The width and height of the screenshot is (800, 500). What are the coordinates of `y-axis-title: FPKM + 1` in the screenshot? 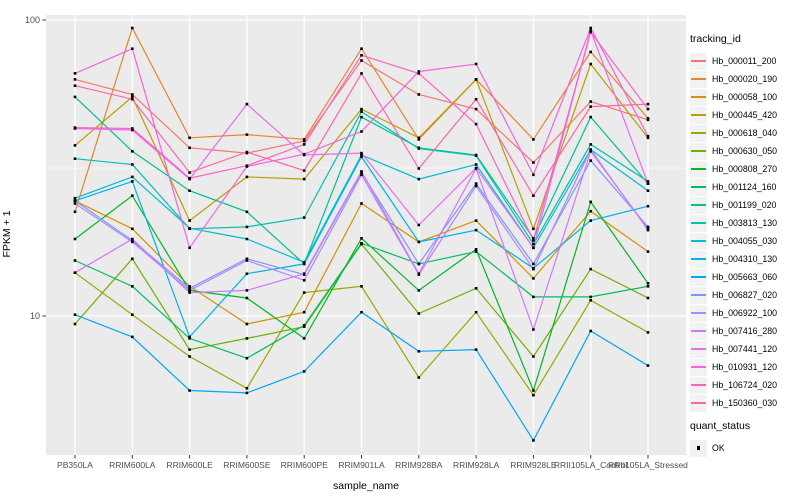 It's located at (7, 234).